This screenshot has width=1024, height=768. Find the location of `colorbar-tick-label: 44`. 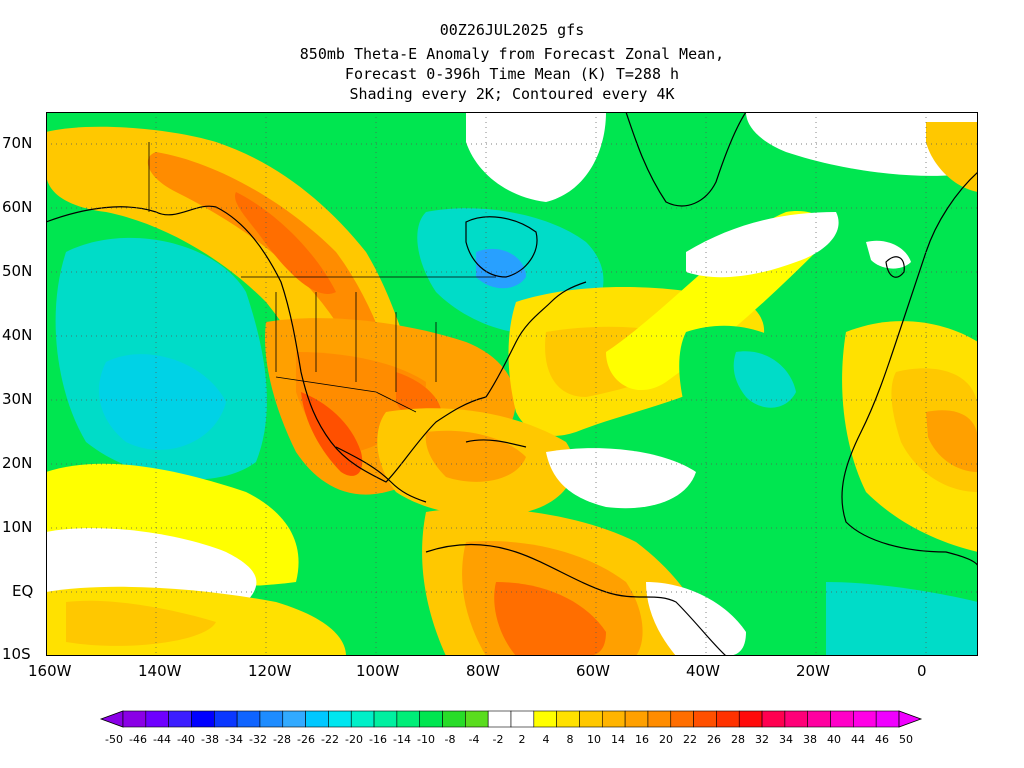

colorbar-tick-label: 44 is located at coordinates (858, 739).